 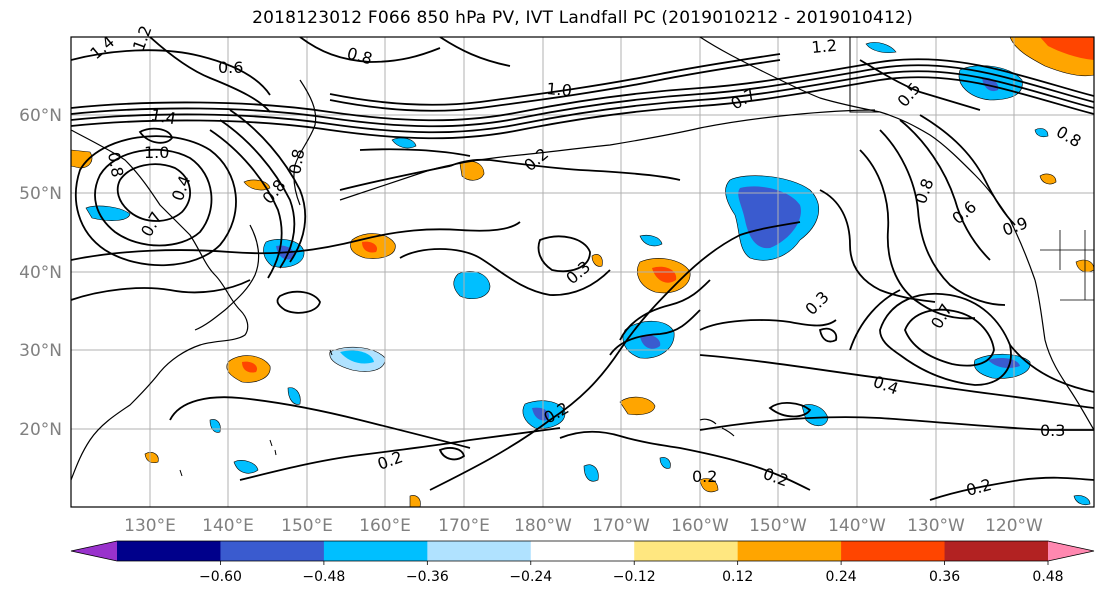 I want to click on lon-label: 180°W, so click(x=543, y=526).